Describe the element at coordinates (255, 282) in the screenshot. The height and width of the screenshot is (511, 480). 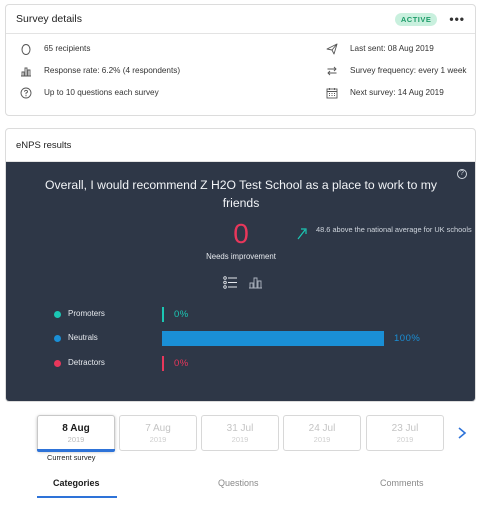
I see `chart-view-icon` at that location.